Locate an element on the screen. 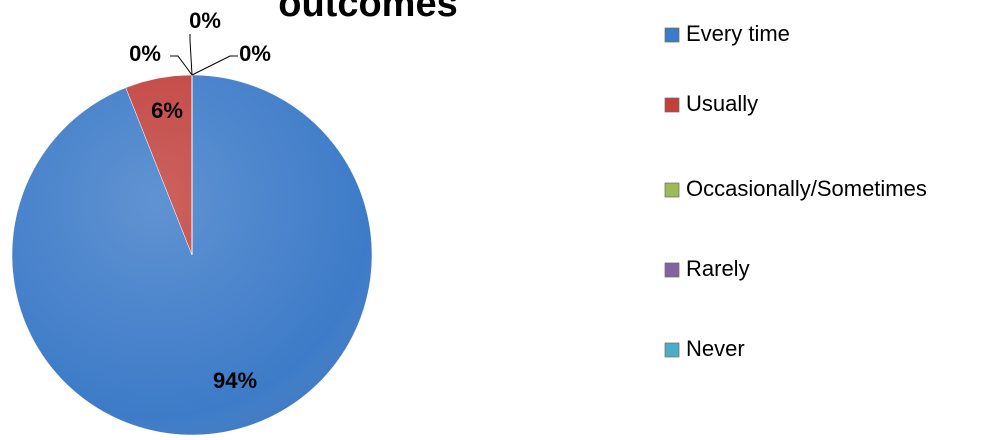  legend-label: Usually is located at coordinates (722, 103).